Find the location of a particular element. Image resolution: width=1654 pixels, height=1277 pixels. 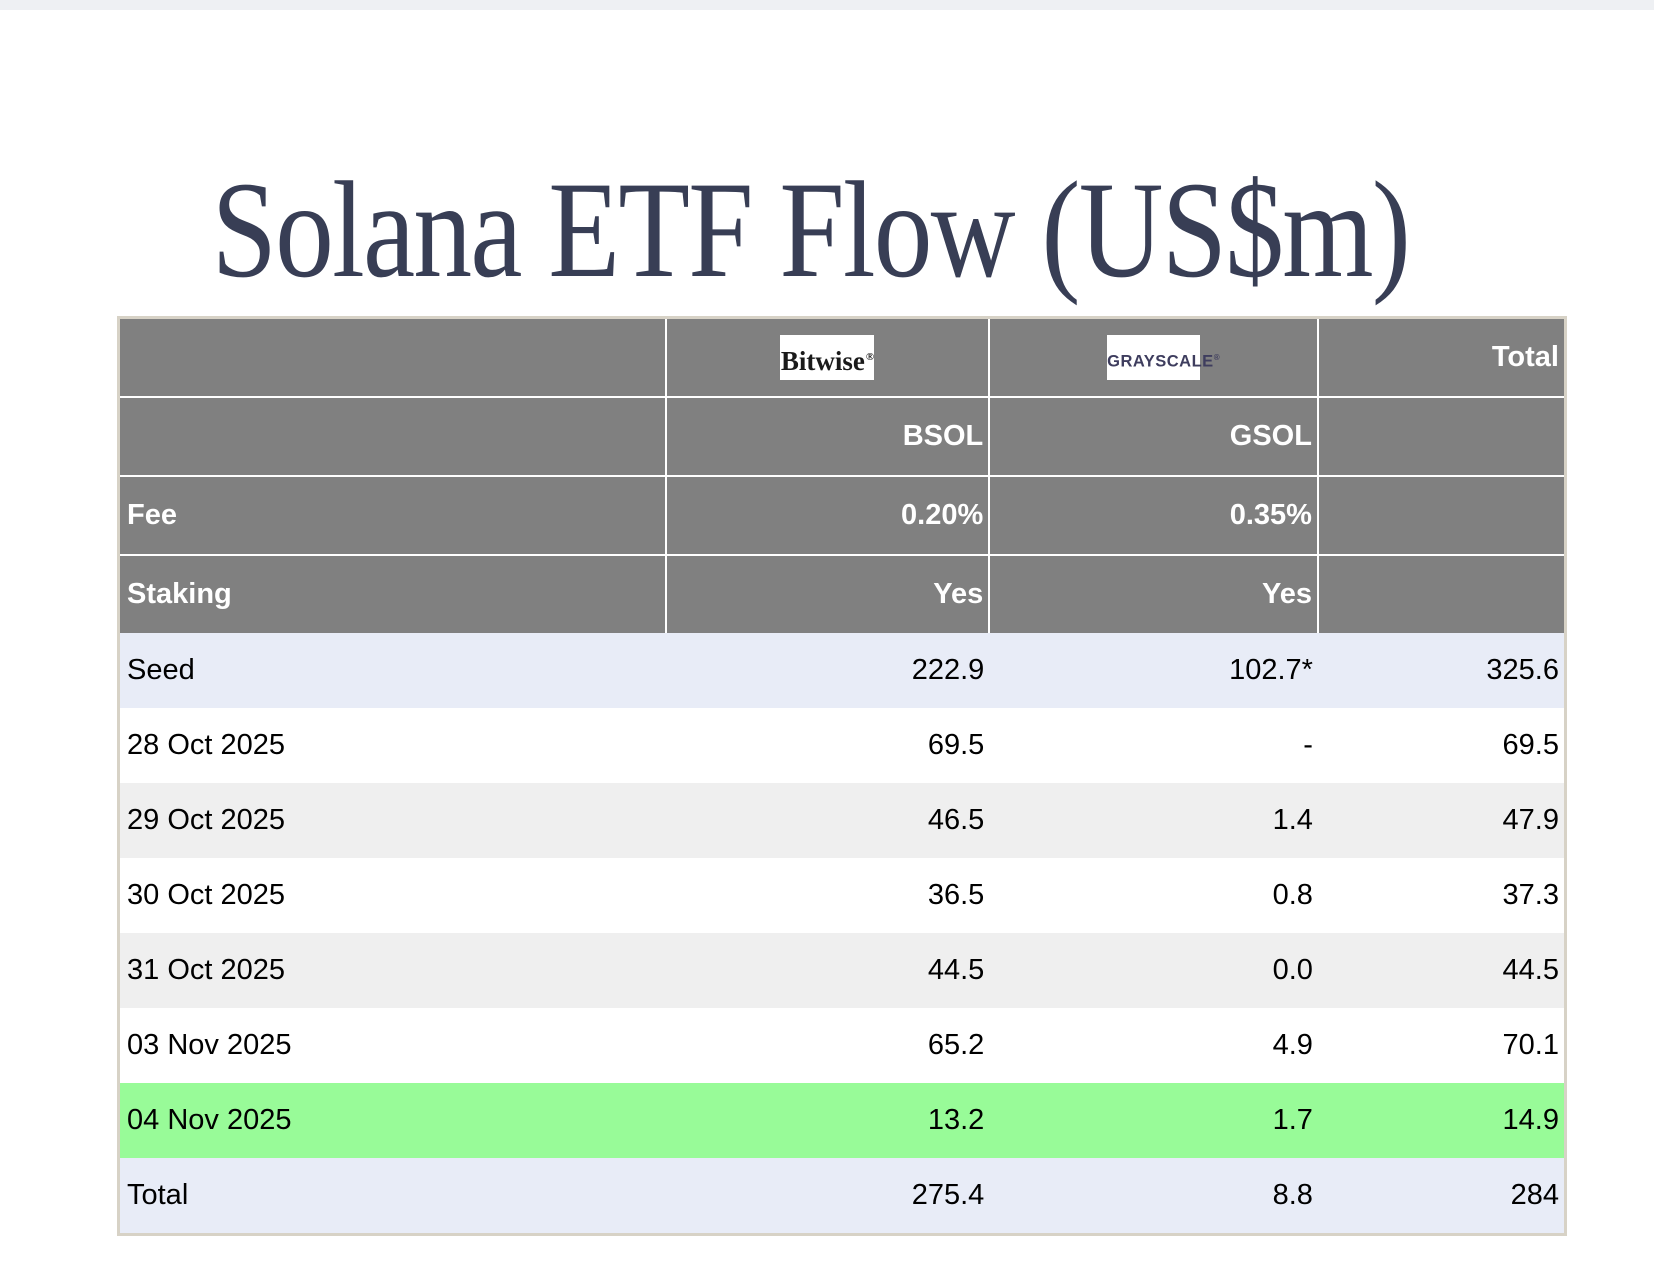

table-row: 29 Oct 2025 46.5 1.4 47.9 is located at coordinates (842, 820).